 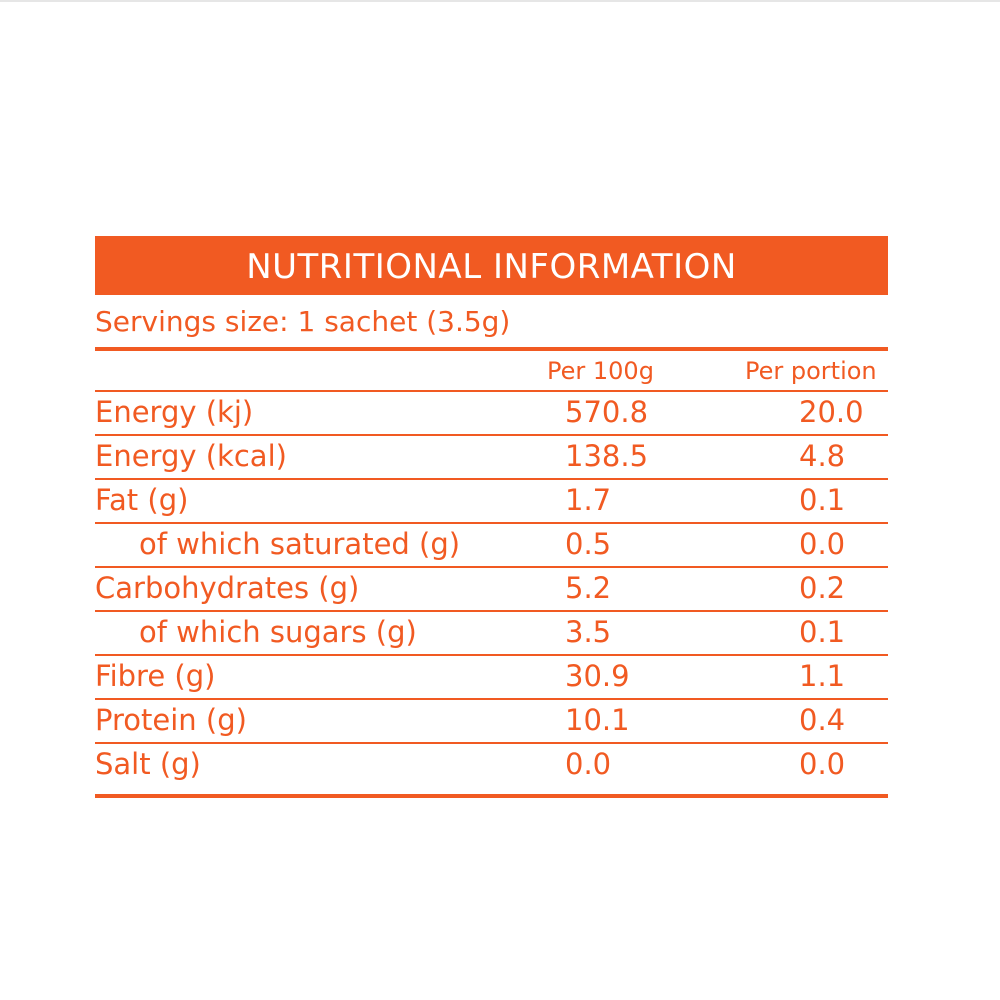 What do you see at coordinates (597, 720) in the screenshot?
I see `value-per-100g: 10.1` at bounding box center [597, 720].